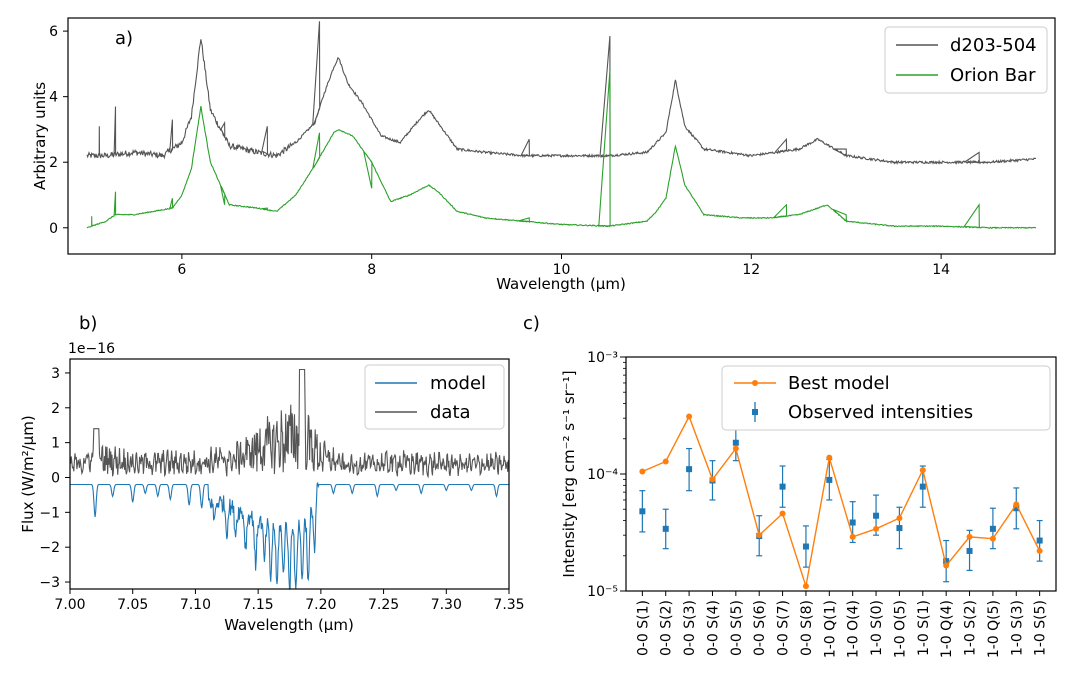  I want to click on panel-b-xtick-label: 7.00, so click(69, 605).